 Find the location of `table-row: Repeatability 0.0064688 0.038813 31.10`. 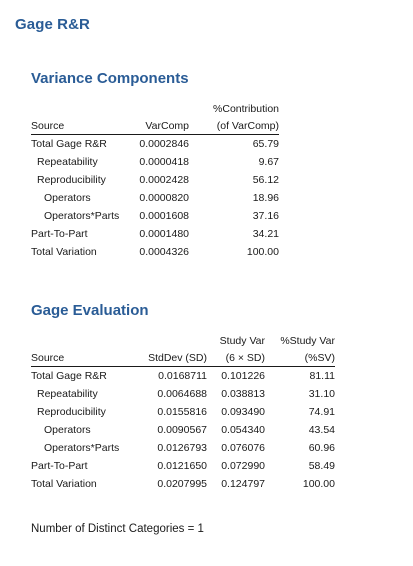

table-row: Repeatability 0.0064688 0.038813 31.10 is located at coordinates (183, 394).